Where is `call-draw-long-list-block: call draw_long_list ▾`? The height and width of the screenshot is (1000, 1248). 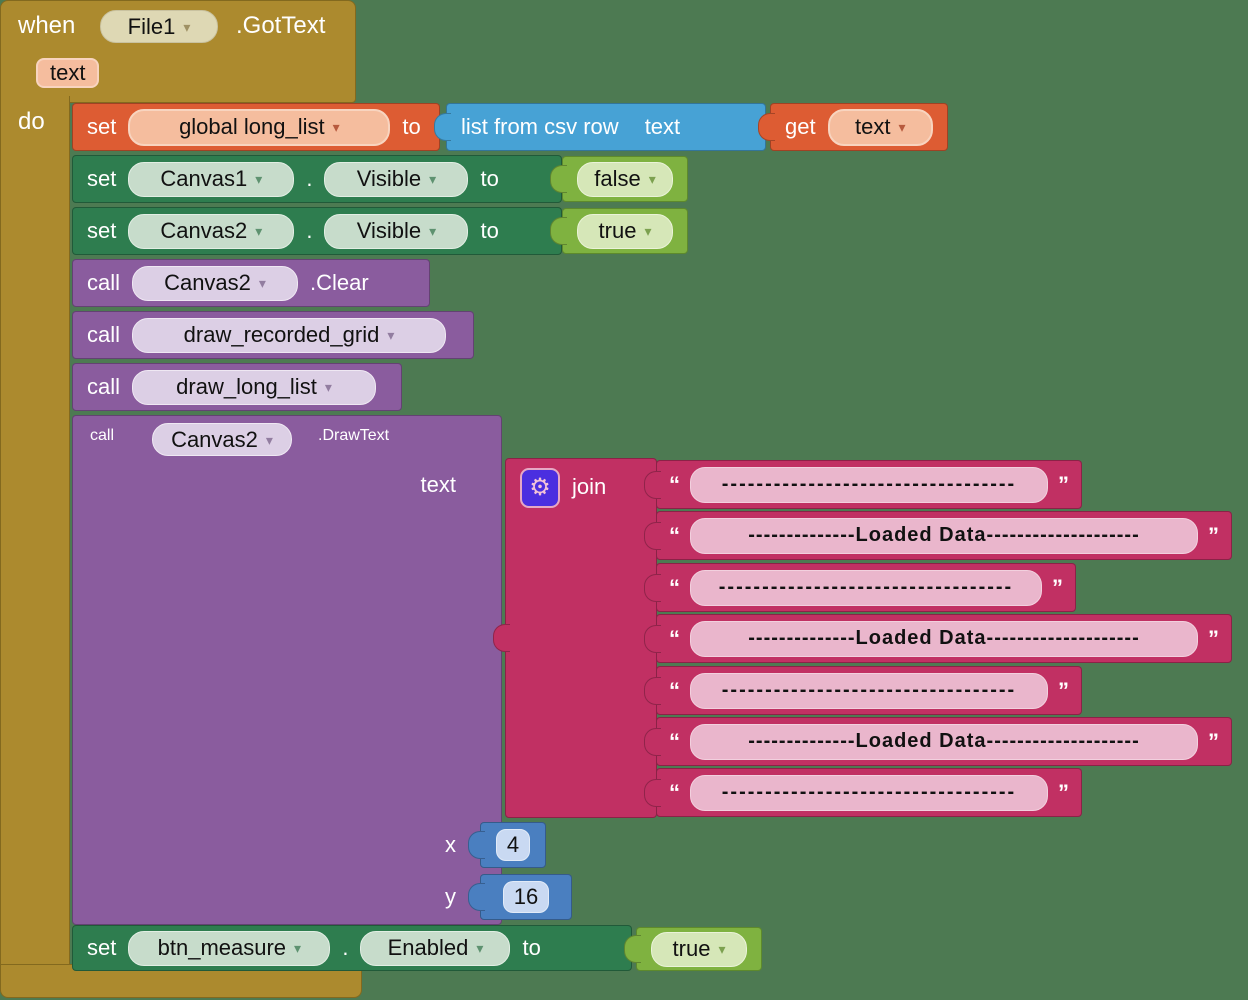 call-draw-long-list-block: call draw_long_list ▾ is located at coordinates (237, 387).